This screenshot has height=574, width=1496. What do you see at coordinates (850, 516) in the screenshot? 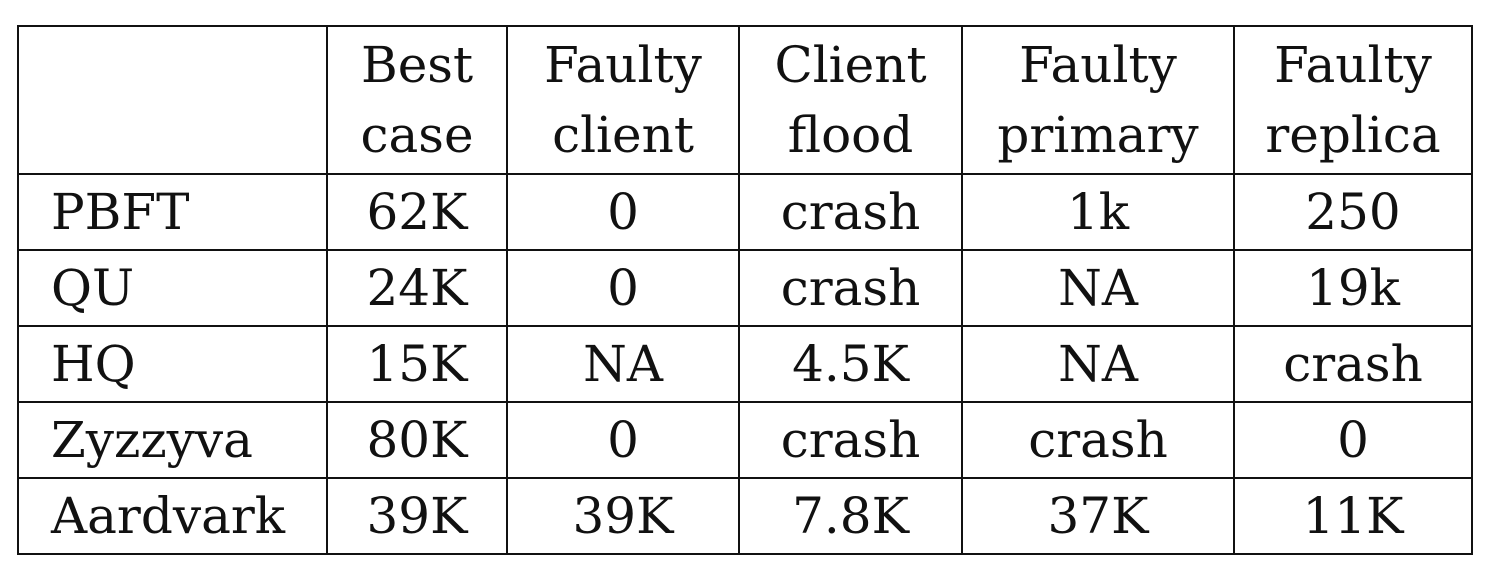
I see `table-cell: 7.8K` at bounding box center [850, 516].